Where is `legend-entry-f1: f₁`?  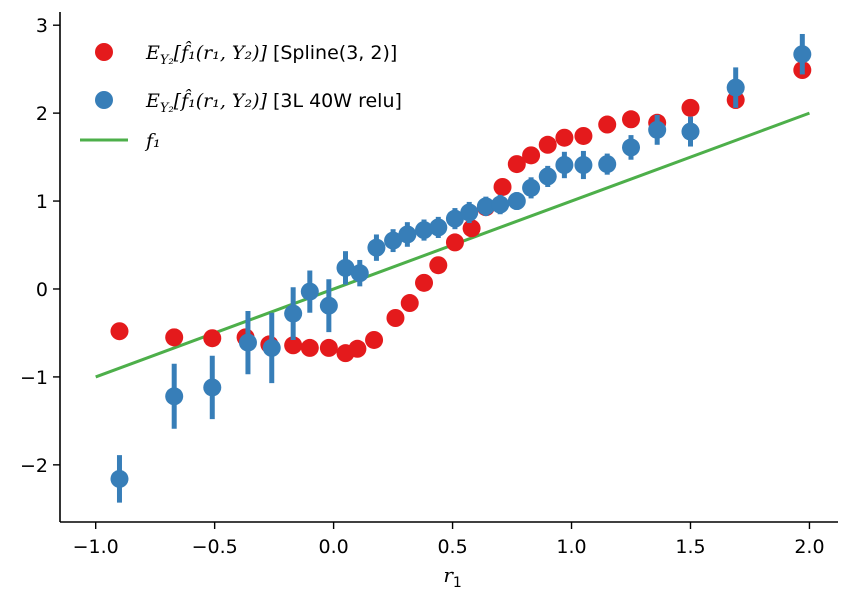
legend-entry-f1: f₁ is located at coordinates (120, 141).